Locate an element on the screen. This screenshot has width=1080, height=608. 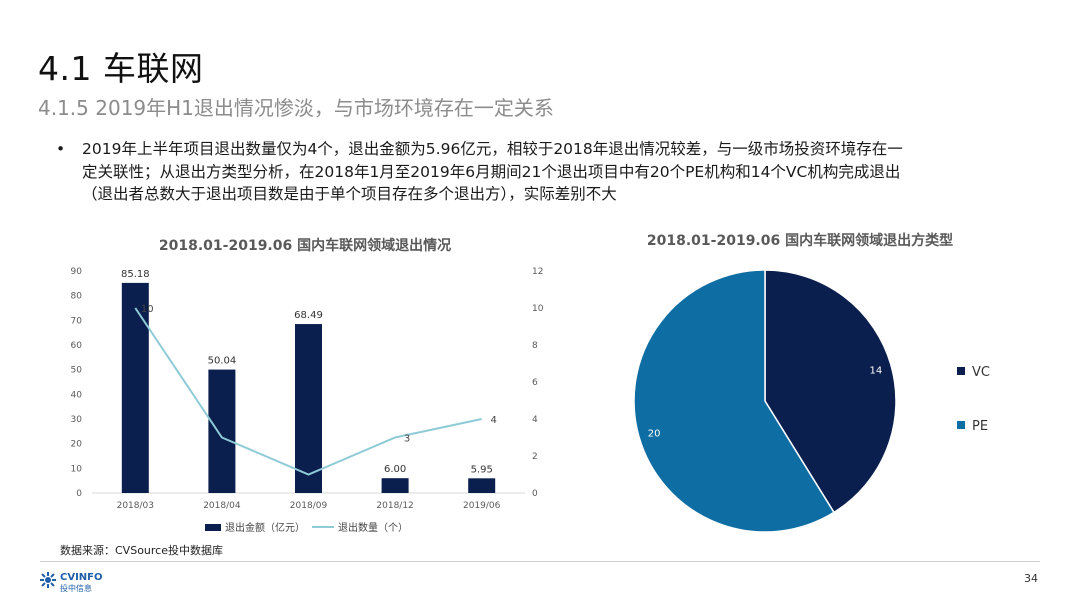
amount-bar-label: 5.95 is located at coordinates (482, 469).